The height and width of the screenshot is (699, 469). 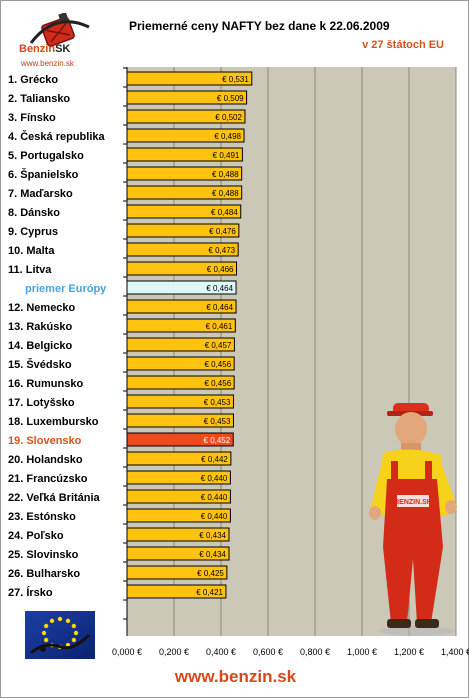 What do you see at coordinates (221, 652) in the screenshot?
I see `x-tick-label: 0,400 €` at bounding box center [221, 652].